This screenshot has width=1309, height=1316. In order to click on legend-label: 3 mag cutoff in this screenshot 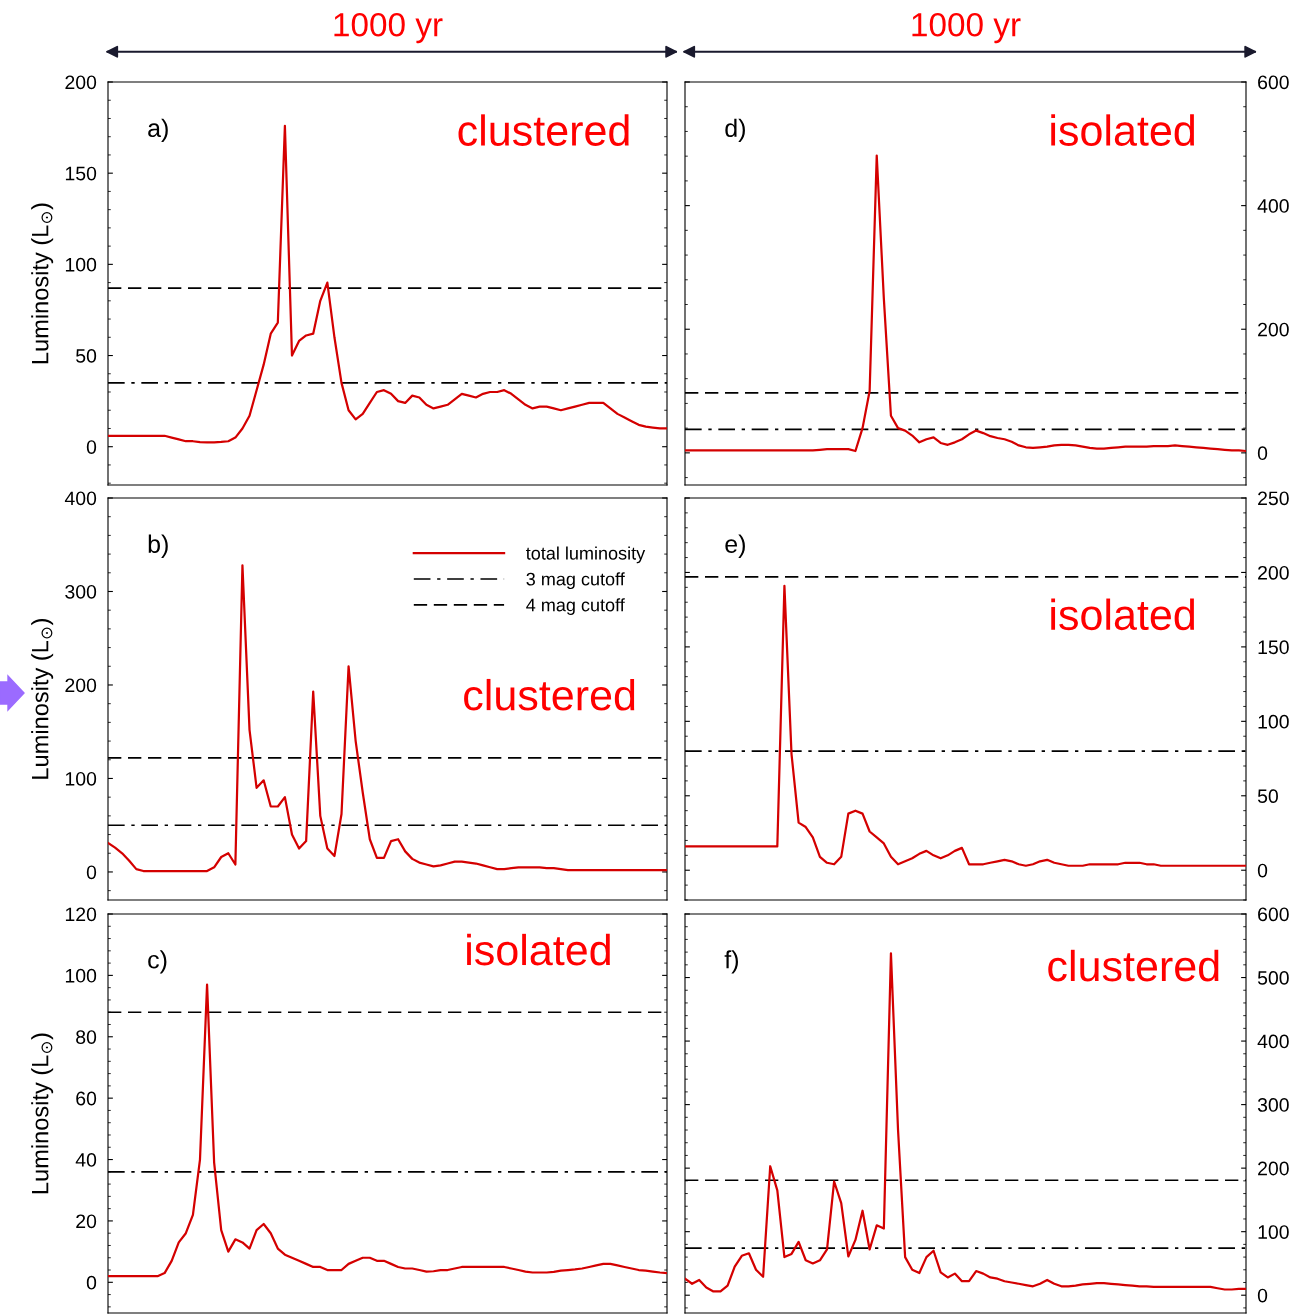, I will do `click(575, 581)`.